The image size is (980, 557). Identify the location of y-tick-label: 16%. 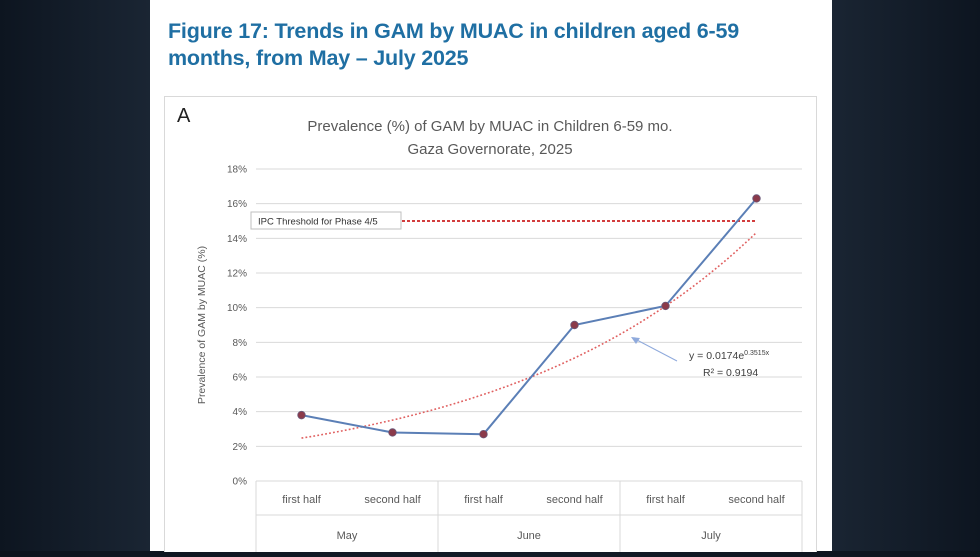
(237, 204).